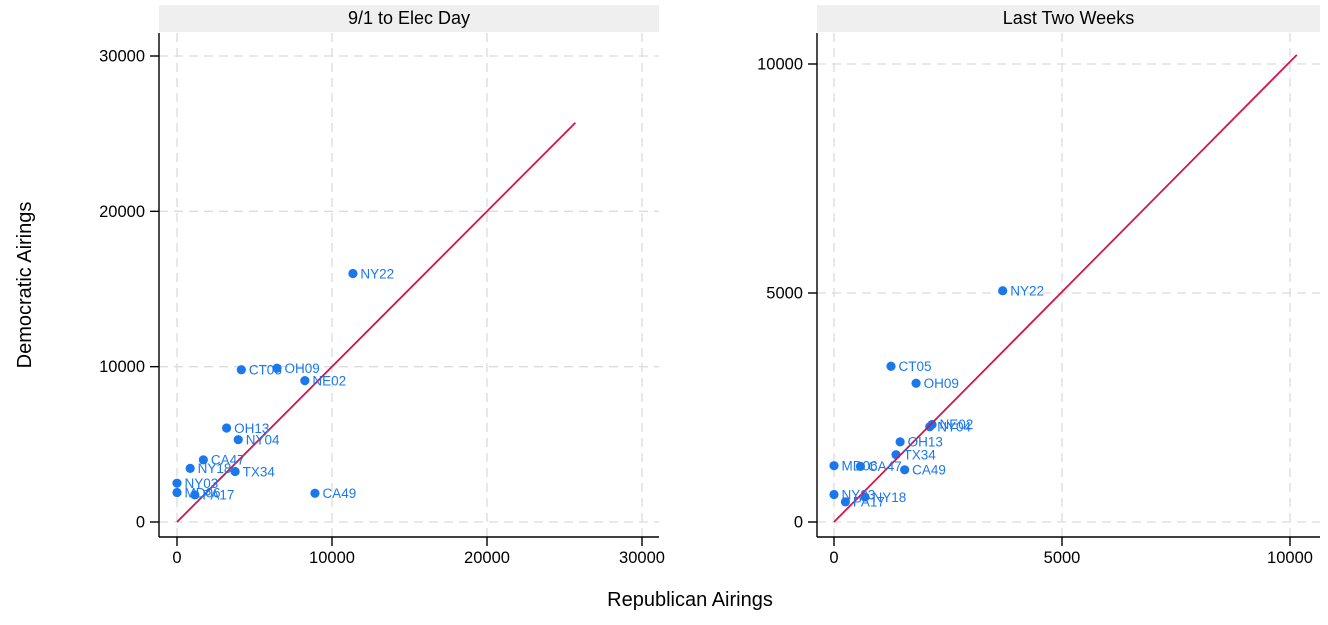 The image size is (1328, 625). What do you see at coordinates (122, 57) in the screenshot?
I see `y-tick-label: 30000` at bounding box center [122, 57].